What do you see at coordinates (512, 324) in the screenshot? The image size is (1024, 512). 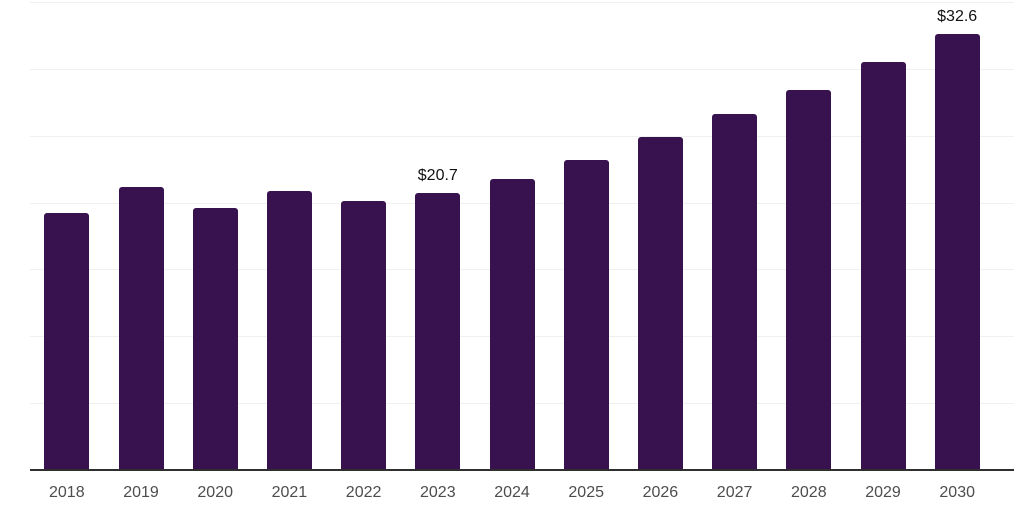 I see `bar-2024` at bounding box center [512, 324].